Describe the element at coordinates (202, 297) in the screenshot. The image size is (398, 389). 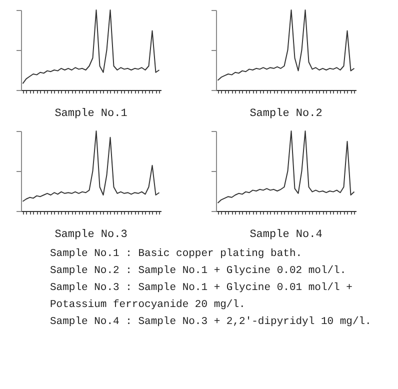
I see `text: Sample No.3 : Sample No.1 + Glycine 0.01 mol/l + Potassium ferrocyanide 20 mg/l.` at that location.